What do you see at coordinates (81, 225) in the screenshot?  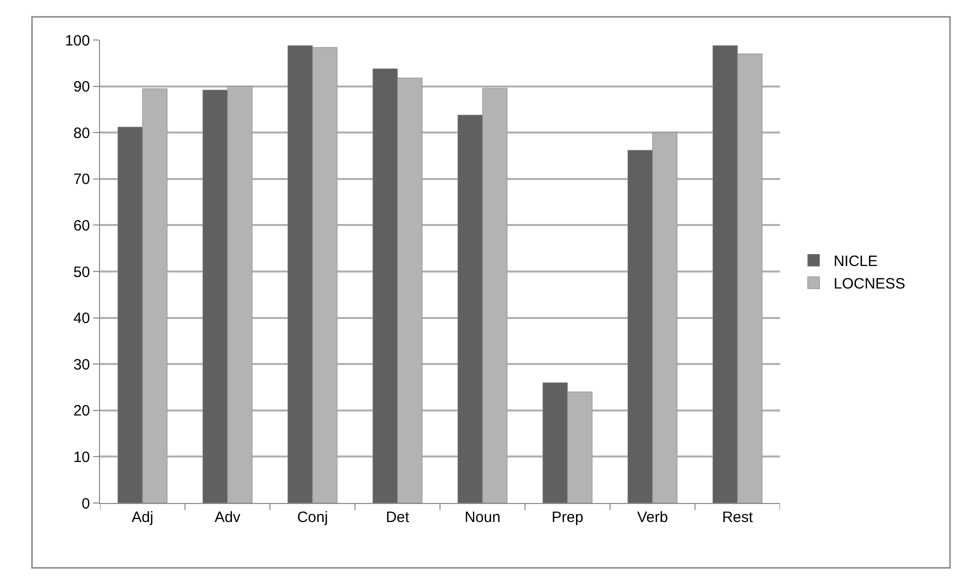 I see `y-tick-label: 60` at bounding box center [81, 225].